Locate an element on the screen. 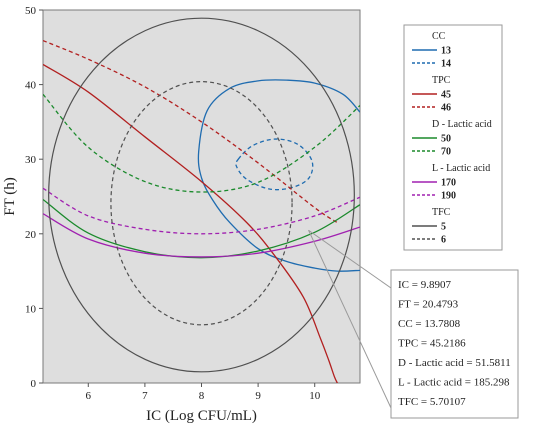 The height and width of the screenshot is (435, 550). legend-label-1-1: 46 is located at coordinates (446, 108).